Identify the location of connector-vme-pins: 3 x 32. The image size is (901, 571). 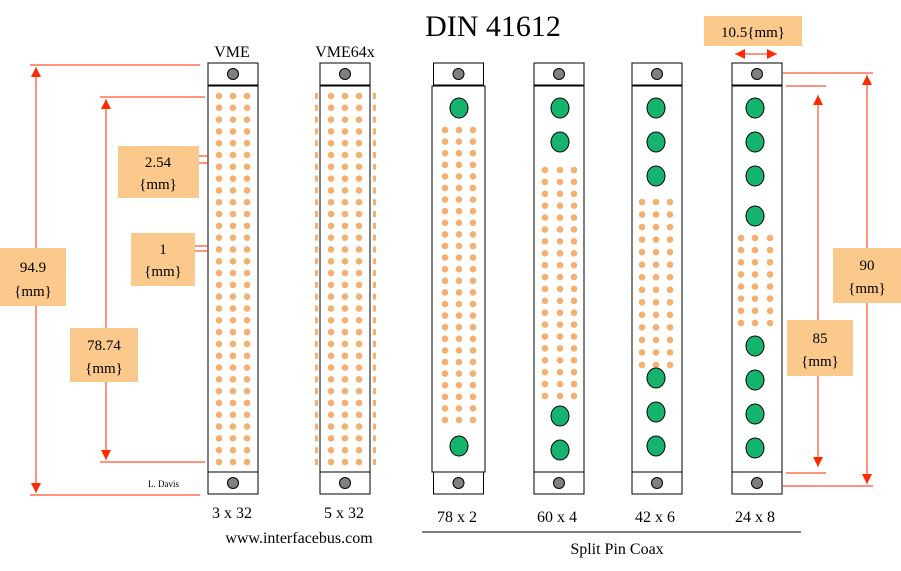
(232, 513).